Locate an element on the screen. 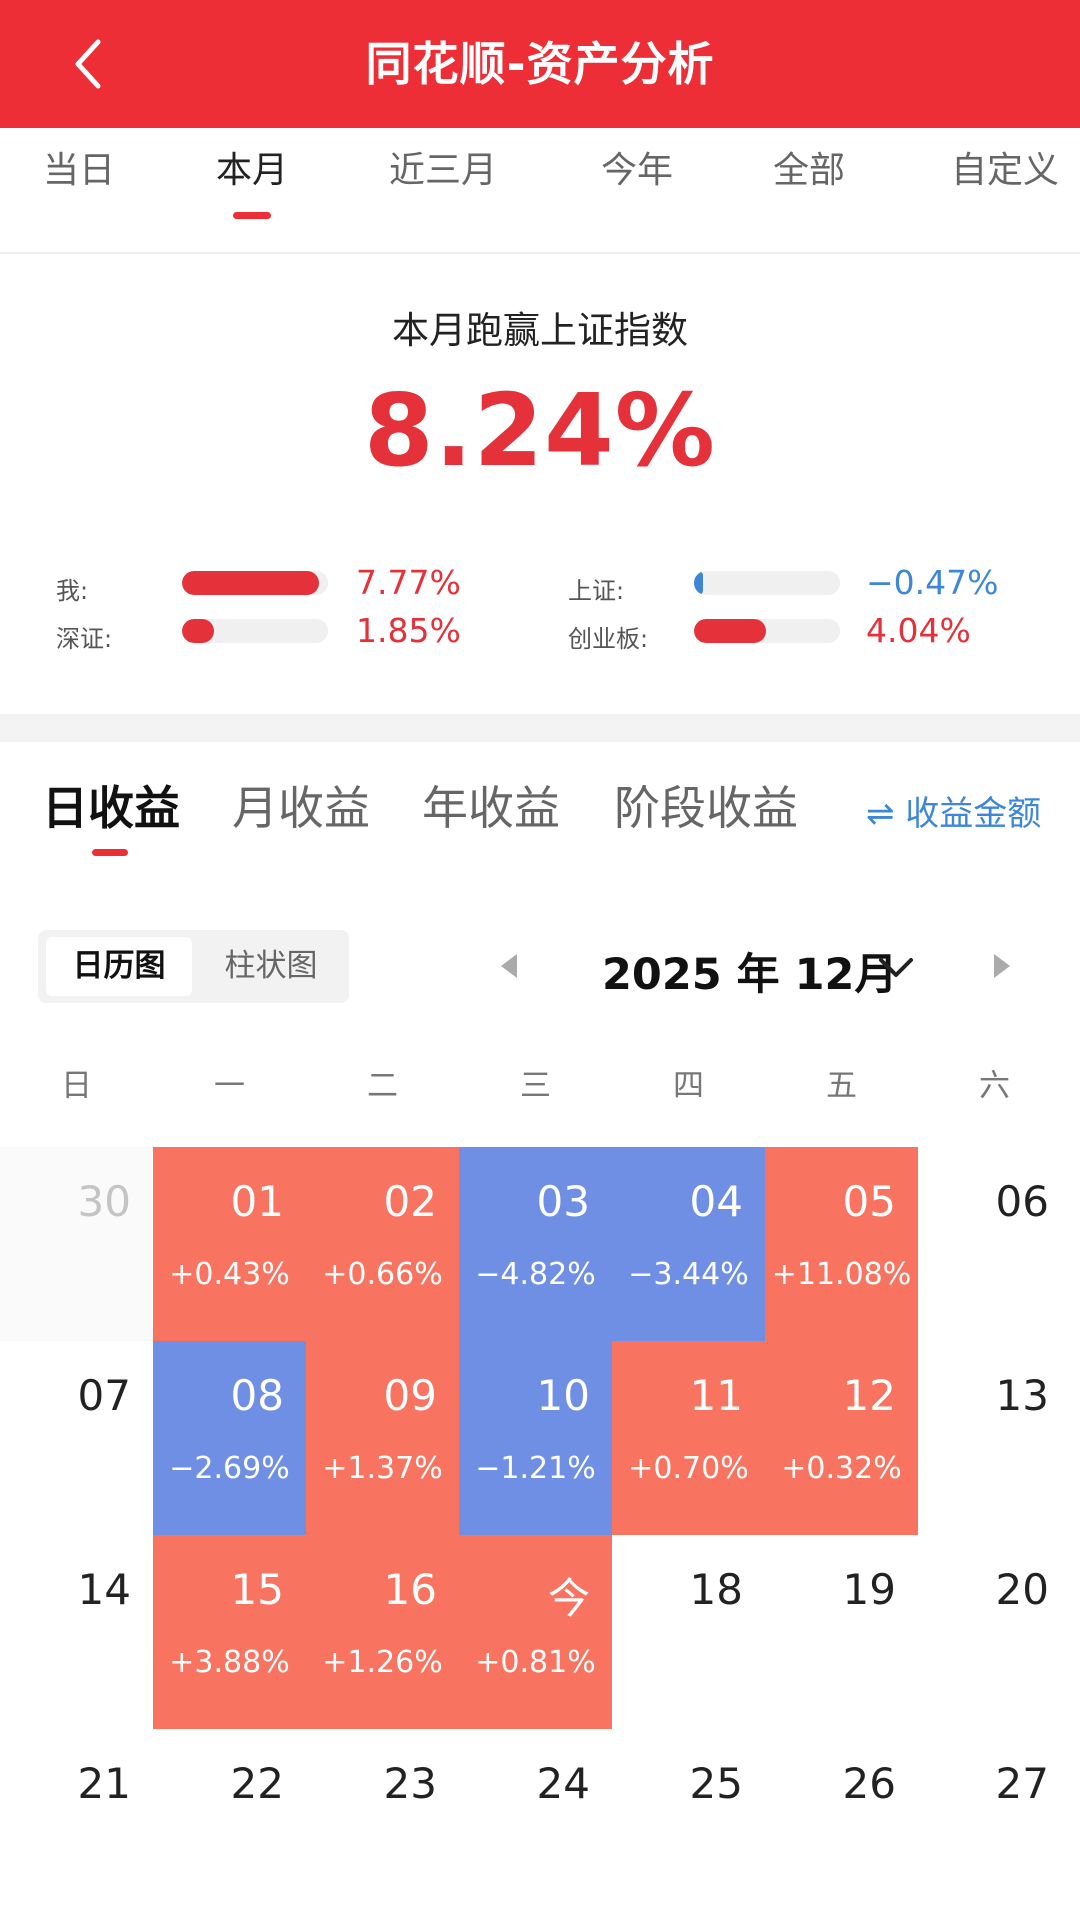 This screenshot has height=1923, width=1080. compare-bar-me is located at coordinates (255, 583).